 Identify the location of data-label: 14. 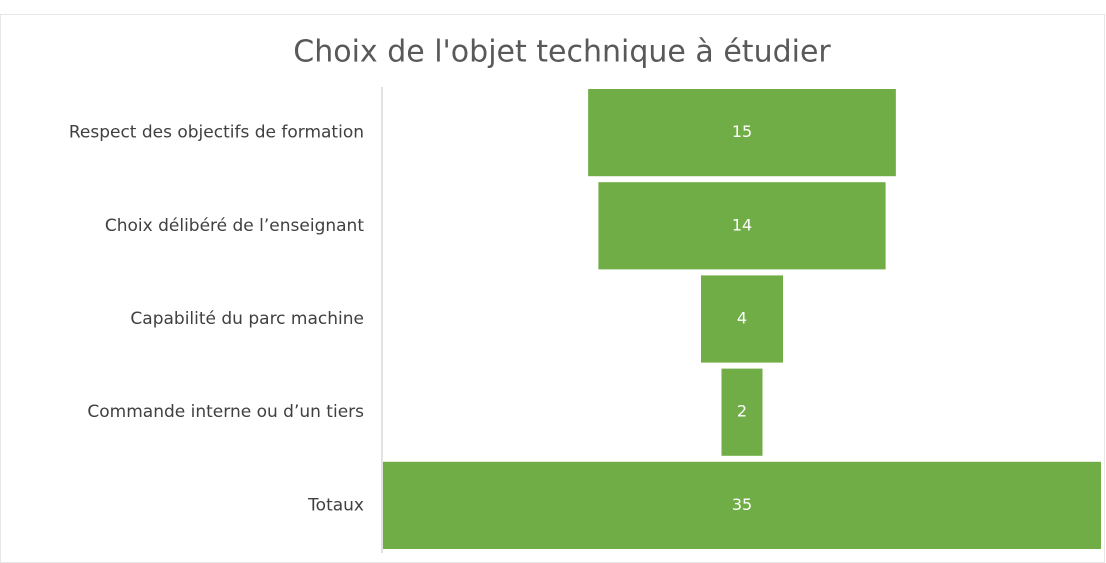
(742, 224).